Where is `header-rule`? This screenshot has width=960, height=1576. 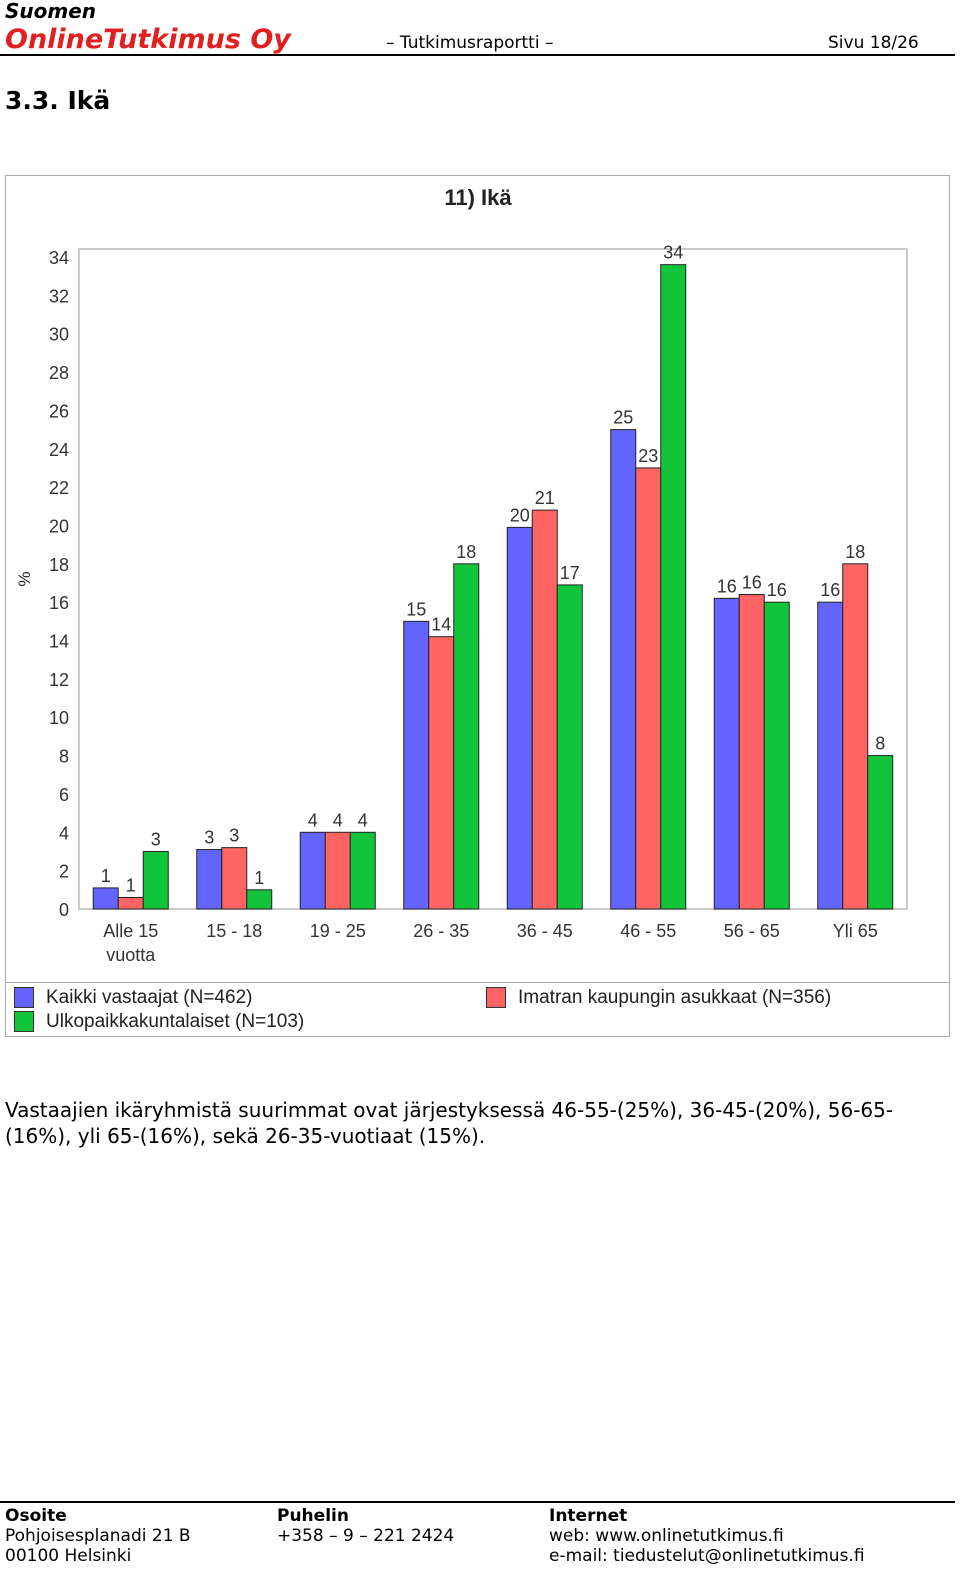 header-rule is located at coordinates (477, 55).